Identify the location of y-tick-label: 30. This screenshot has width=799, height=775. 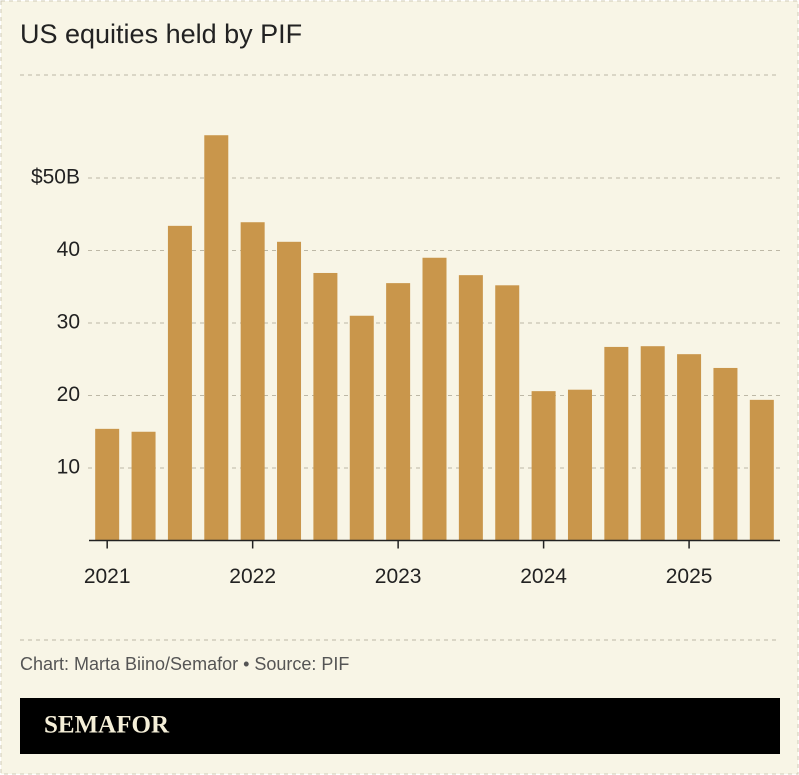
(68, 322).